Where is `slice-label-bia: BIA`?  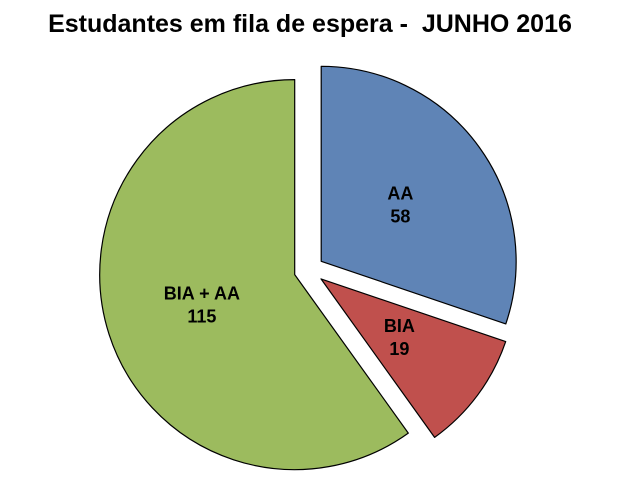 slice-label-bia: BIA is located at coordinates (399, 326).